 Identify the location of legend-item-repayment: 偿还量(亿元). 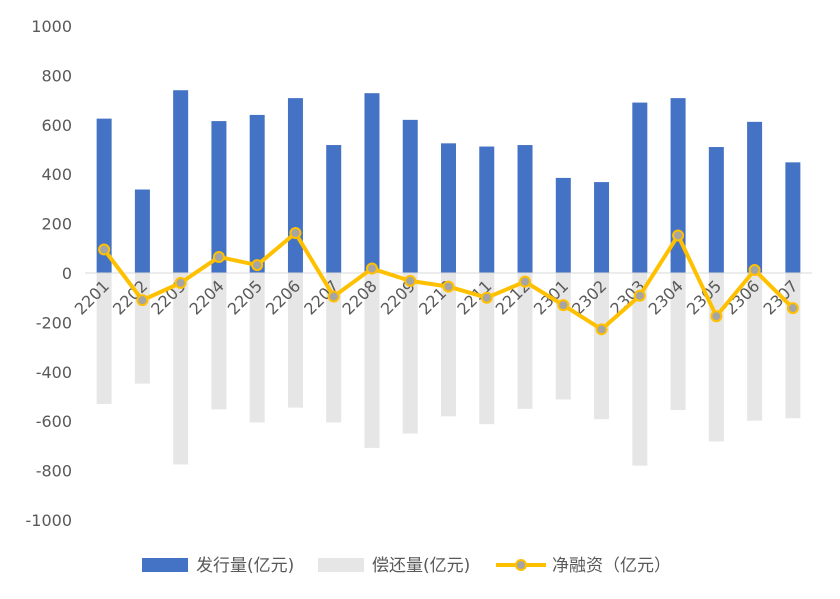
(394, 566).